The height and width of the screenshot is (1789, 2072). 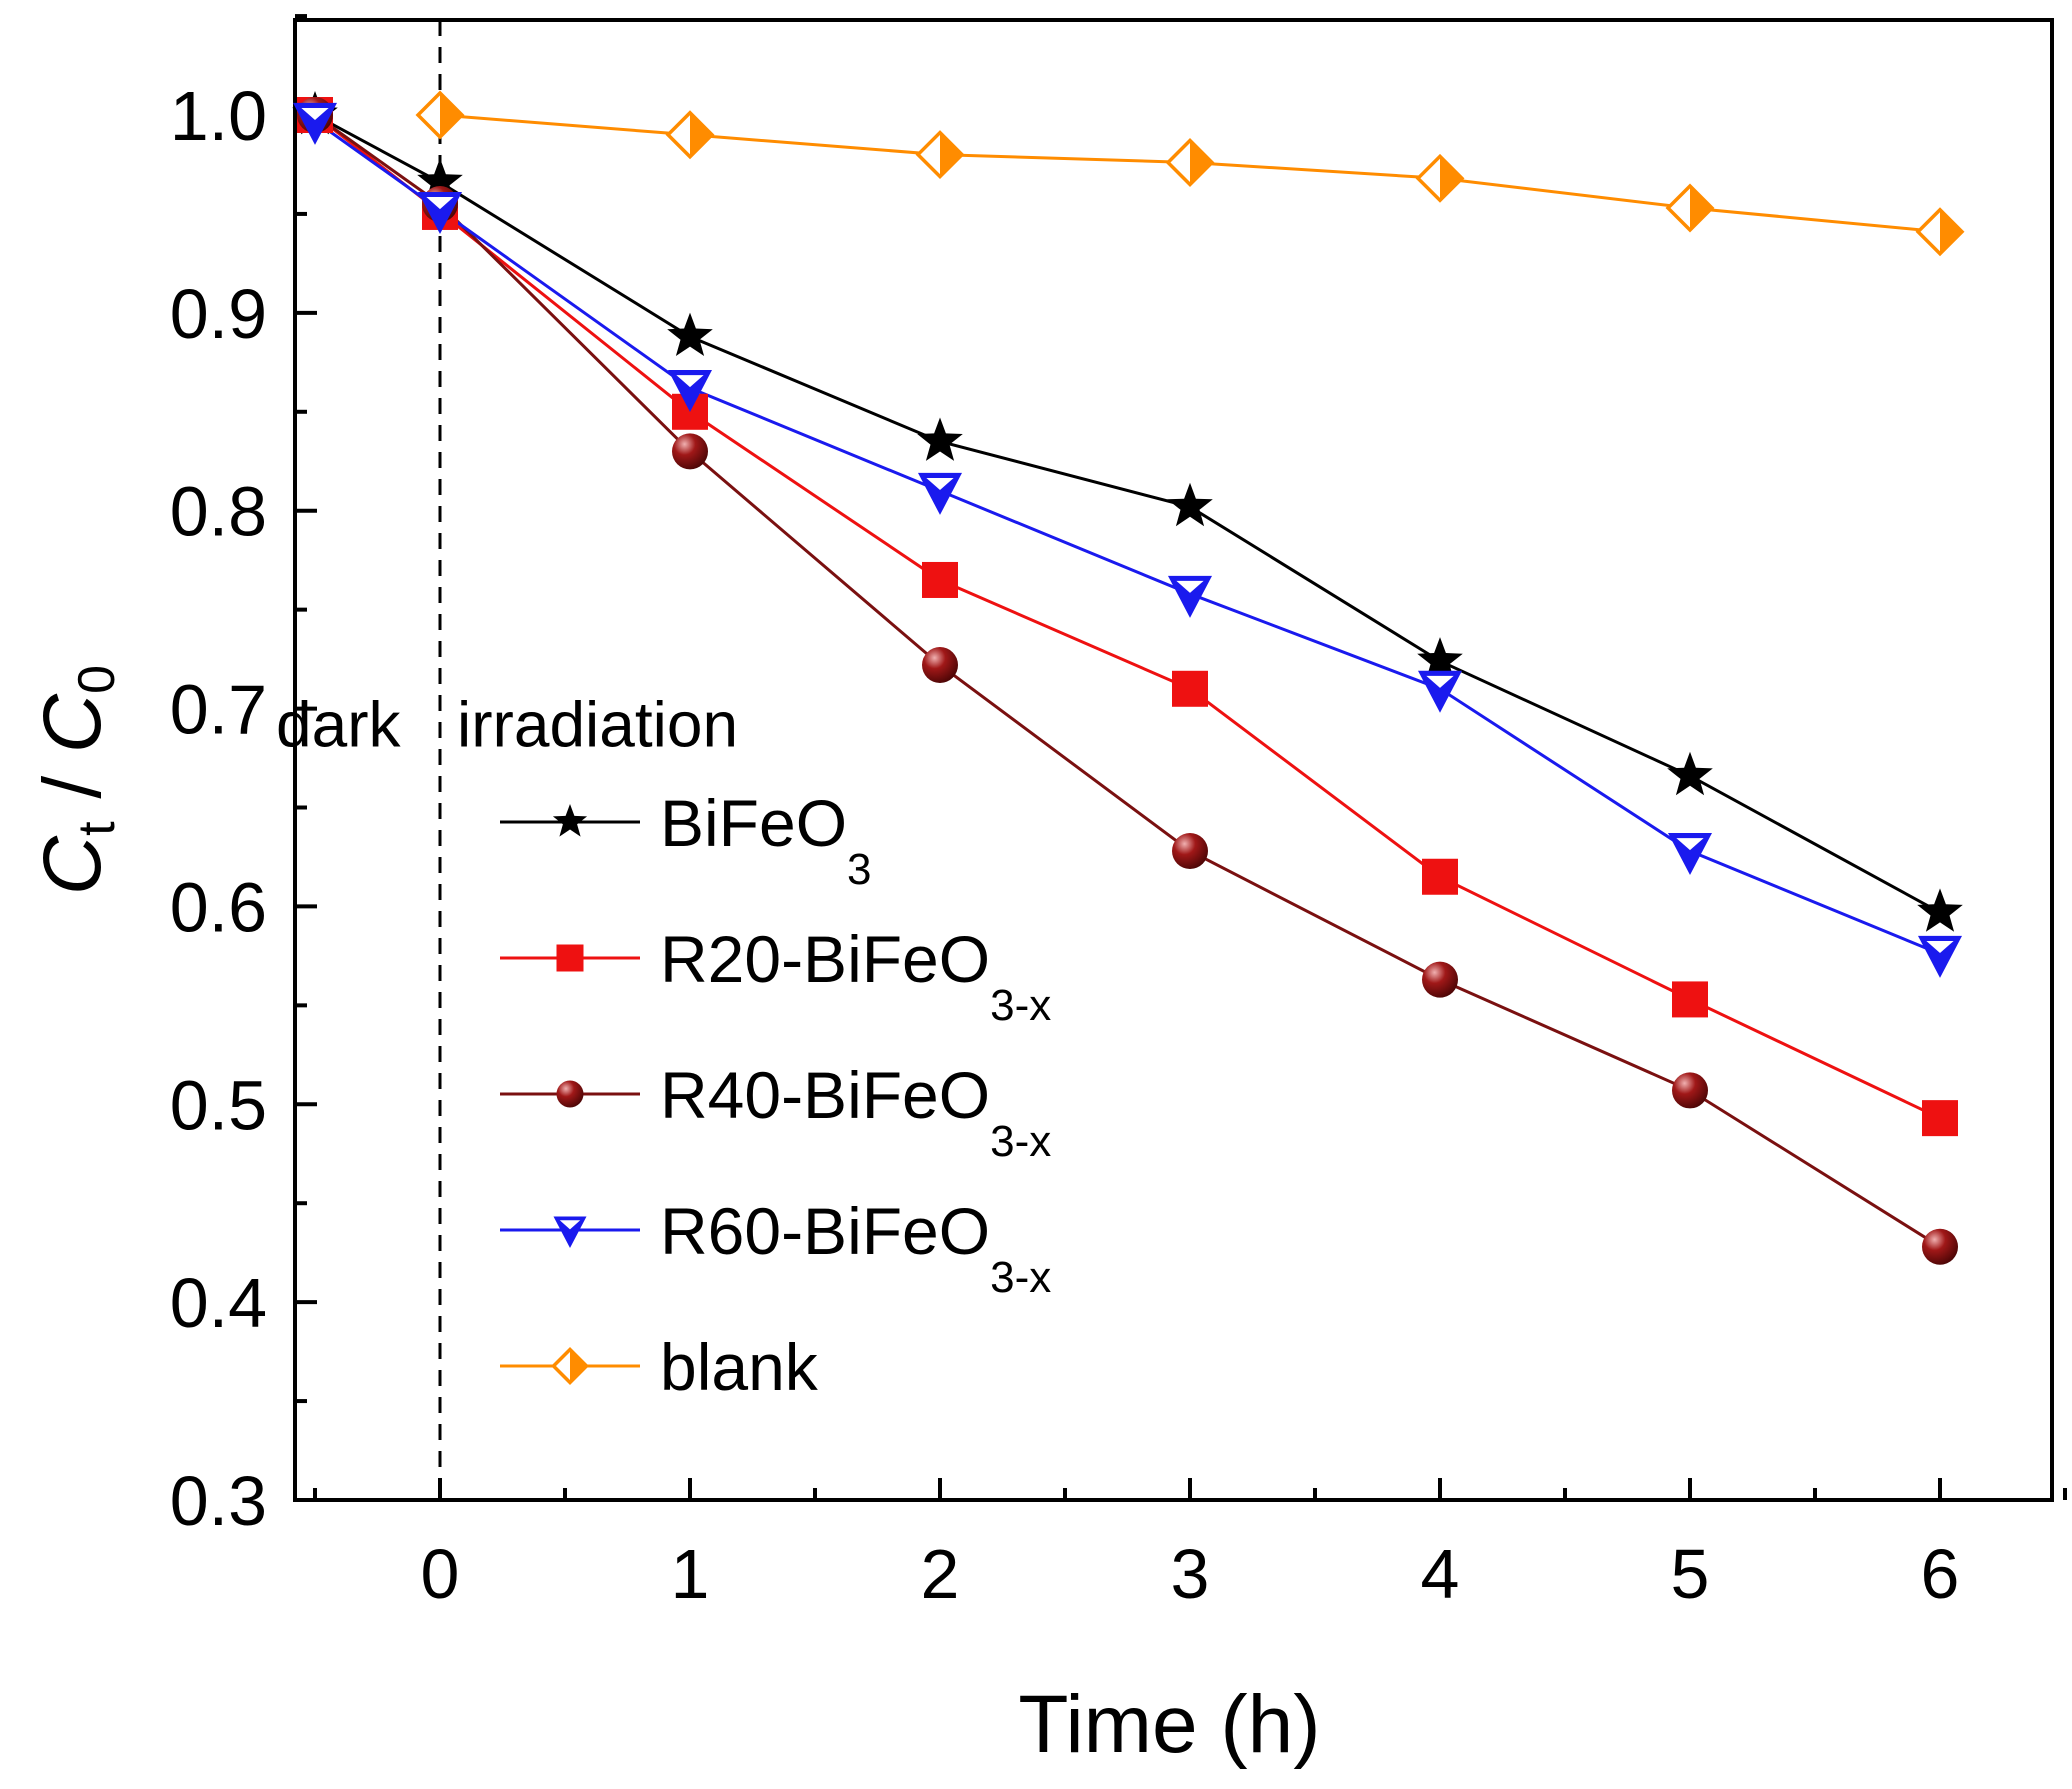 What do you see at coordinates (218, 116) in the screenshot?
I see `y-tick-label: 1.0` at bounding box center [218, 116].